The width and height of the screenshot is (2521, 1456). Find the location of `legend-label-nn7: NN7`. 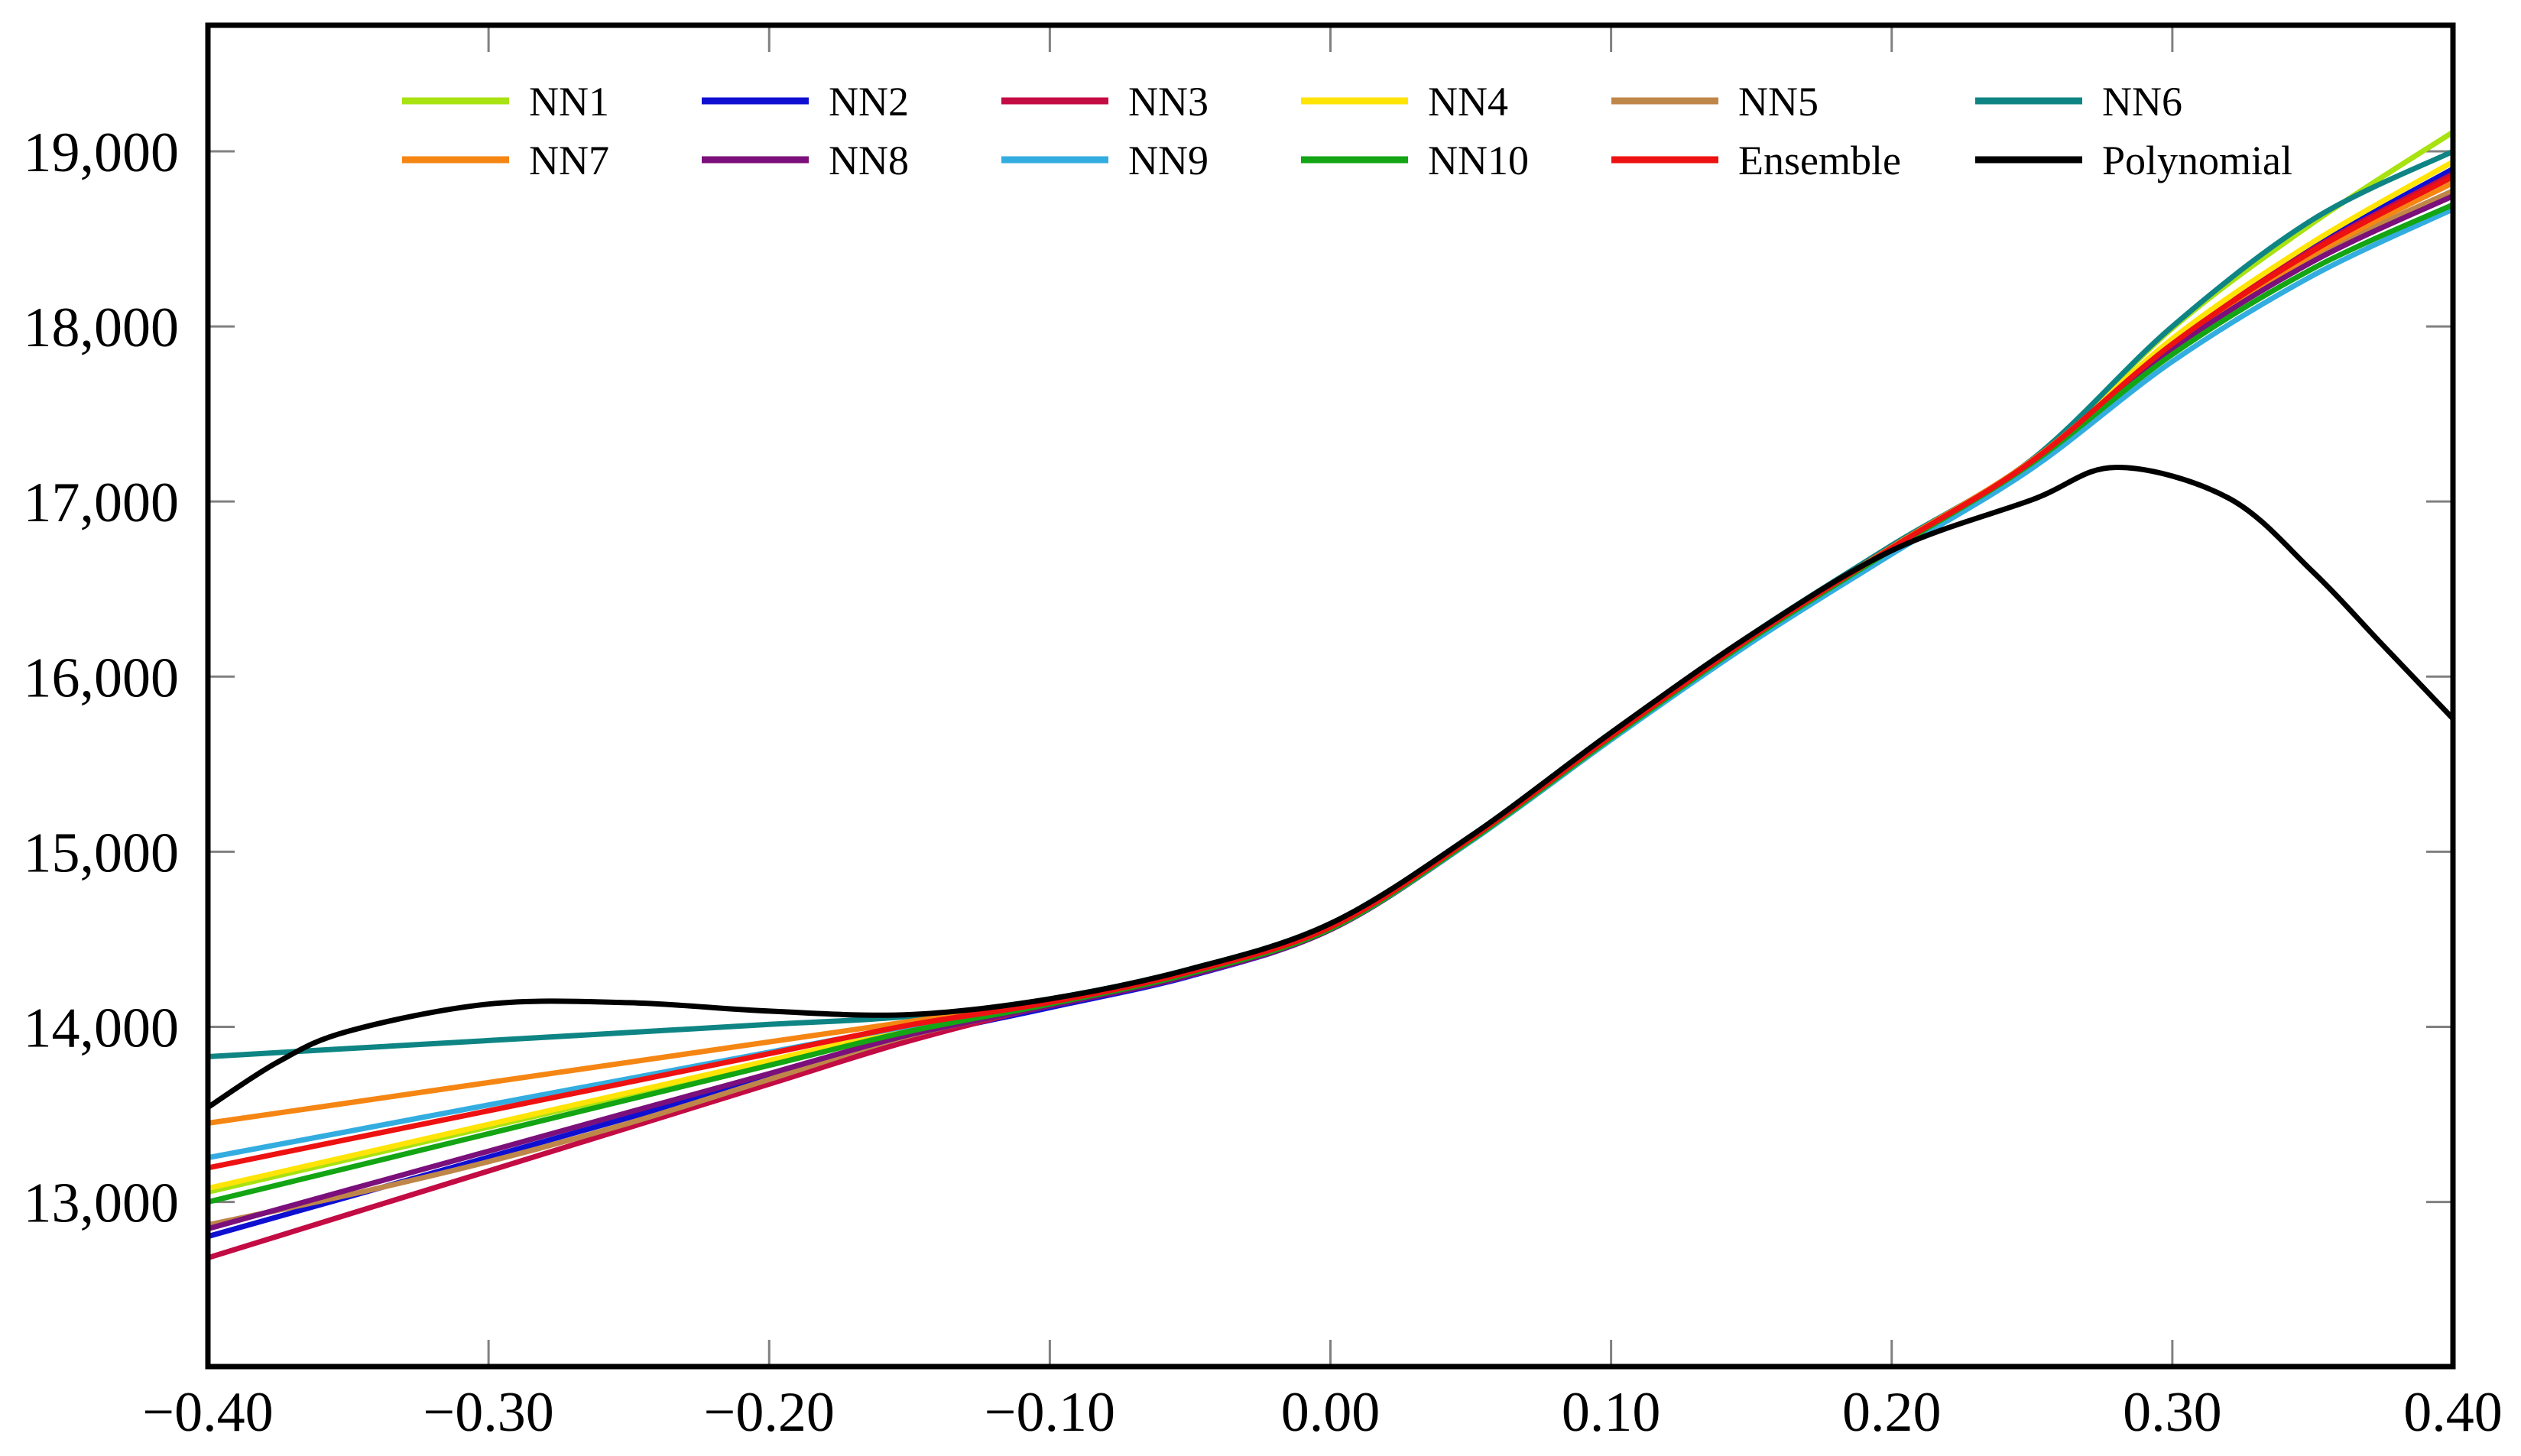

legend-label-nn7: NN7 is located at coordinates (569, 160).